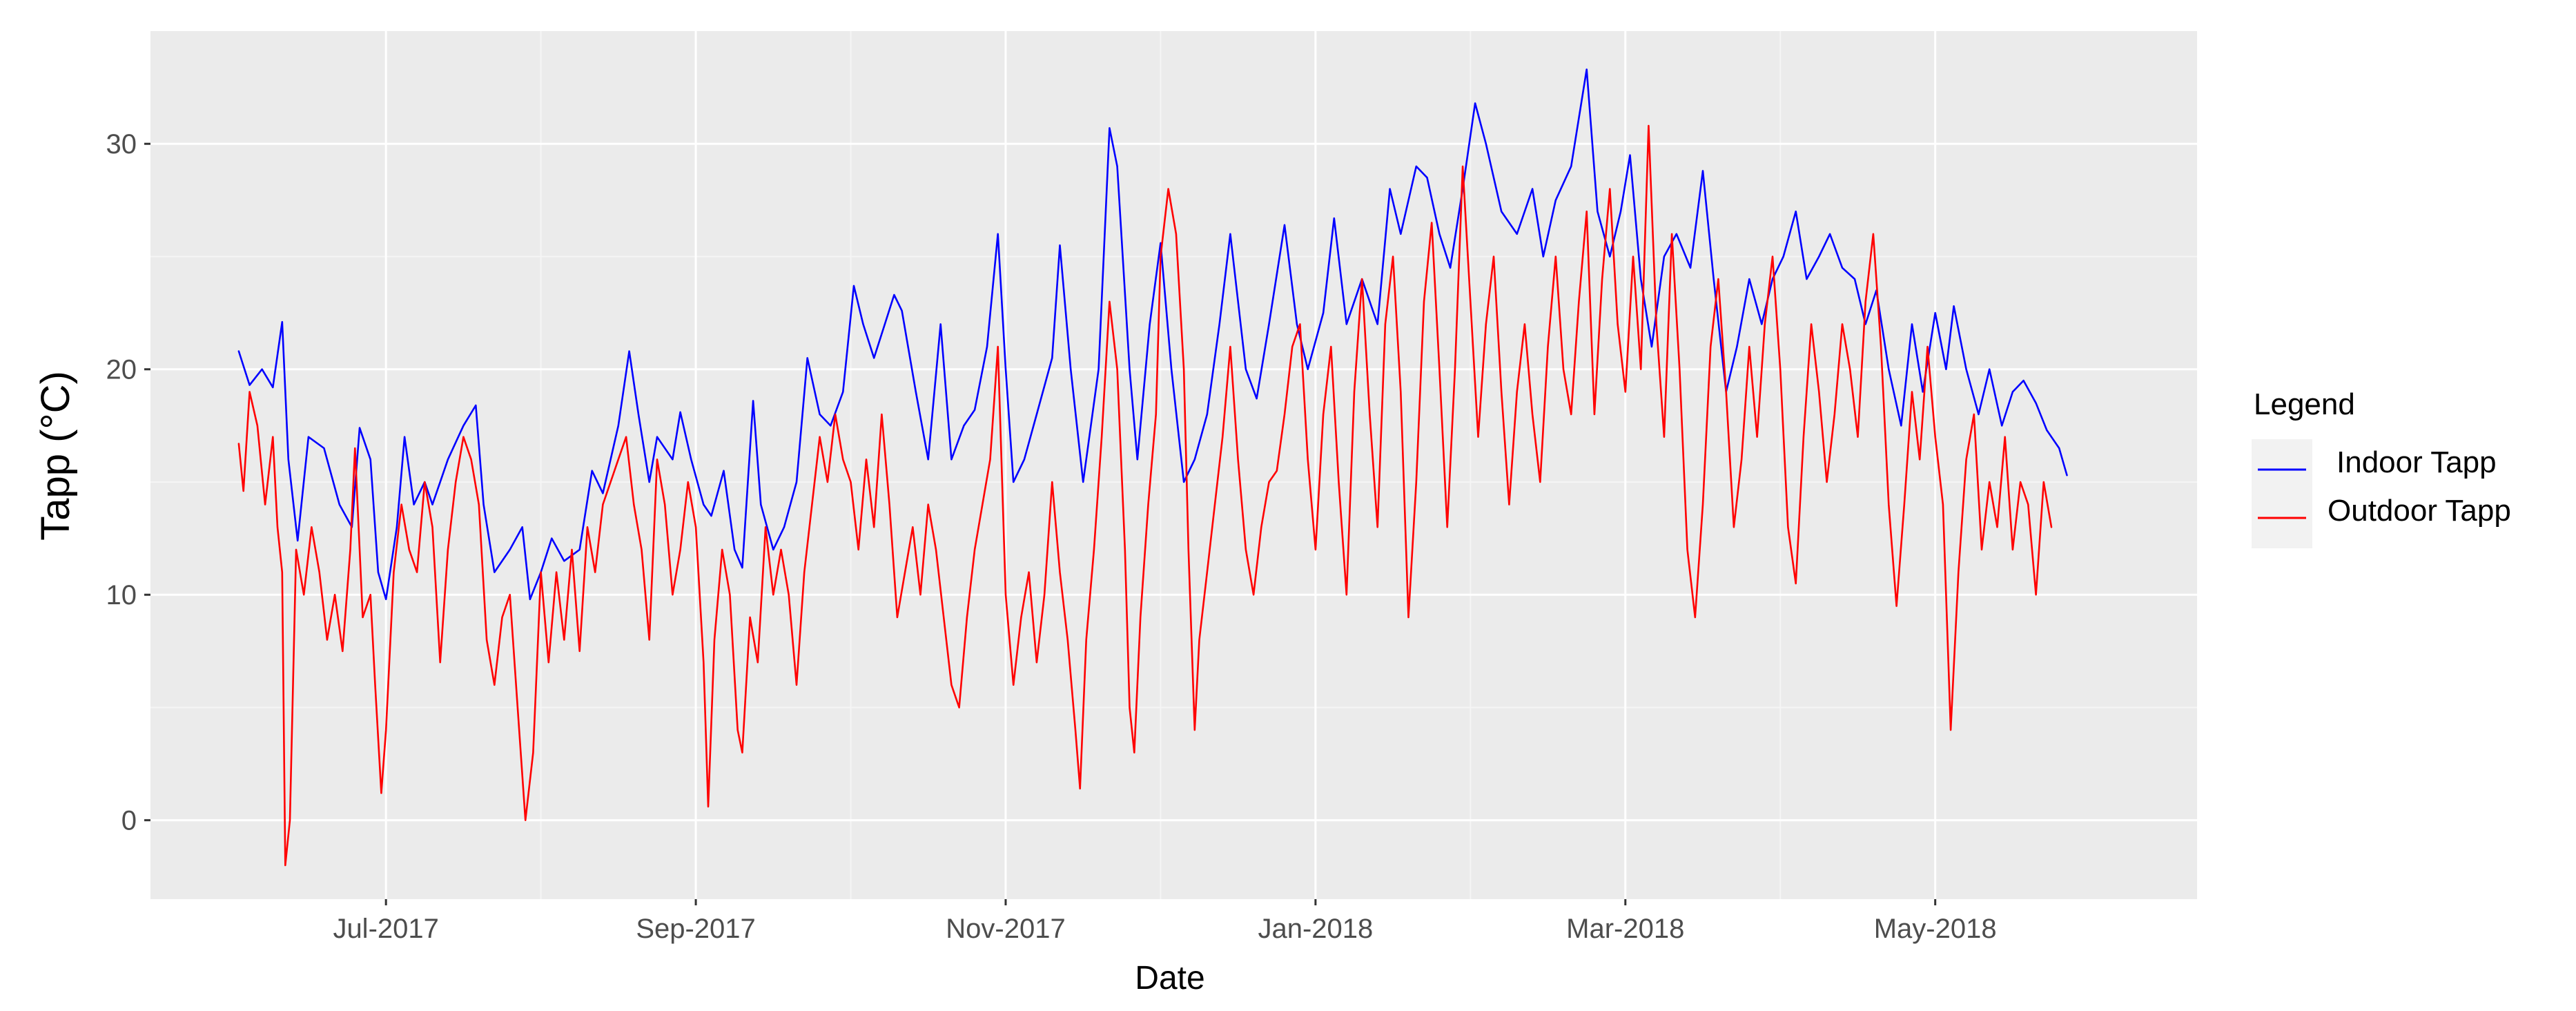  What do you see at coordinates (1315, 929) in the screenshot?
I see `x-tick-label: Jan-2018` at bounding box center [1315, 929].